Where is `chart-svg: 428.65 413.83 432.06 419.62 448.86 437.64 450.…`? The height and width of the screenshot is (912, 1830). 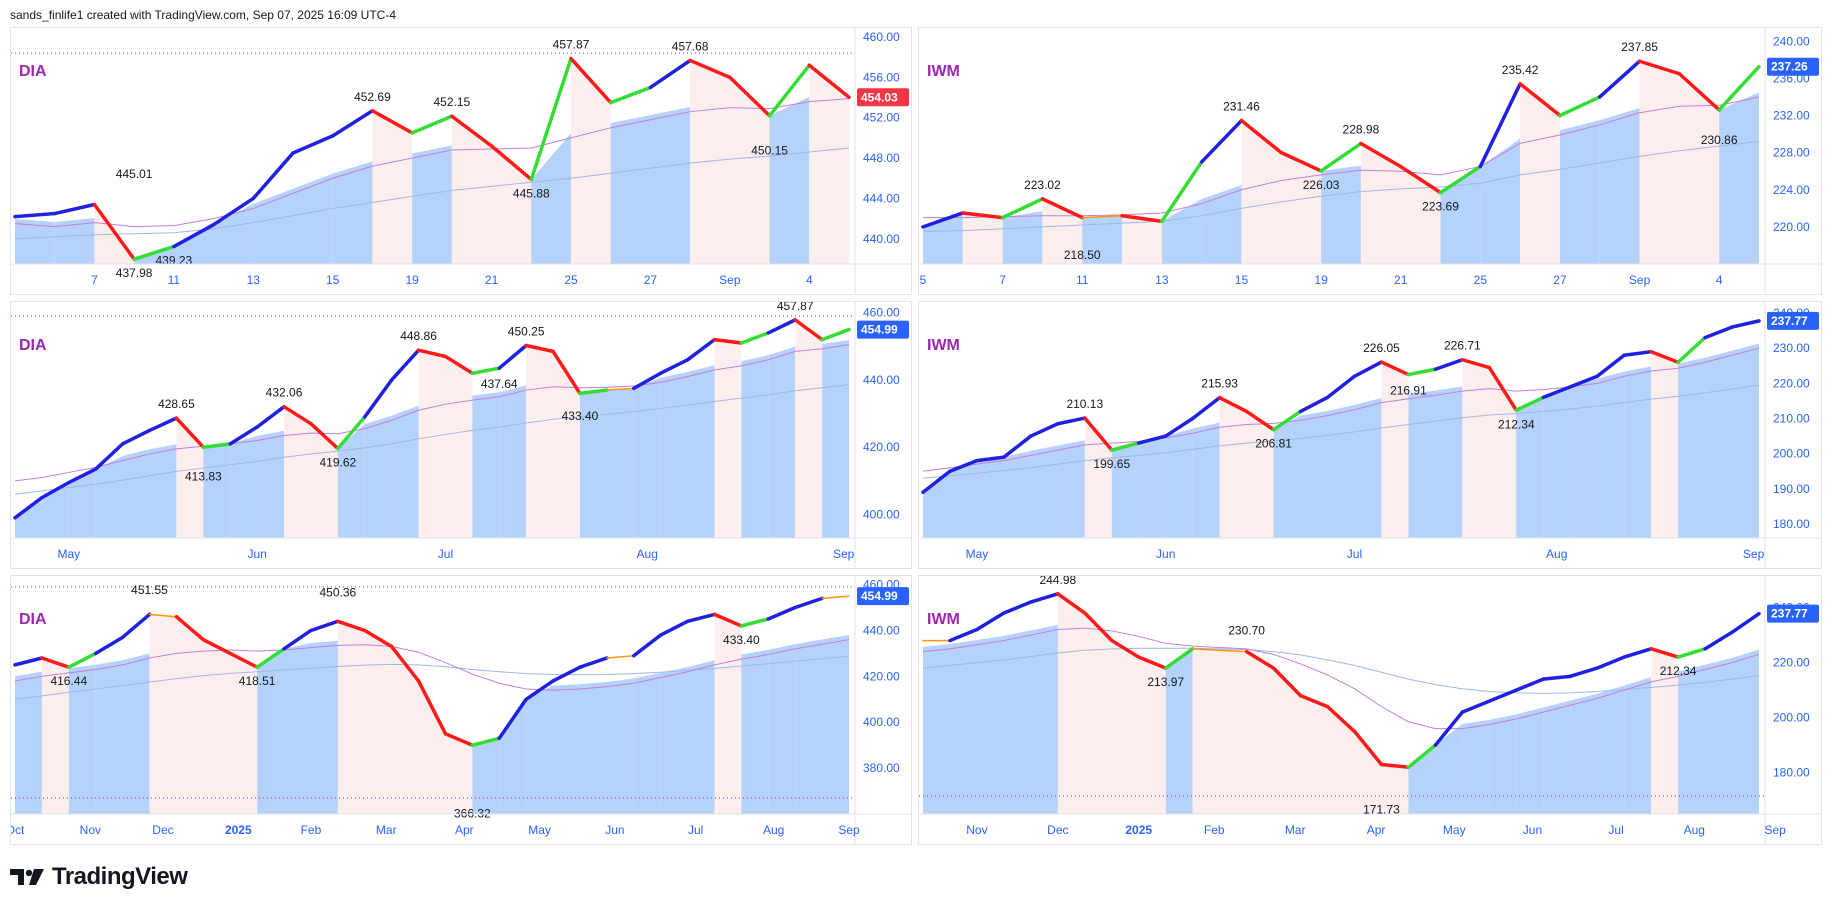
chart-svg: 428.65 413.83 432.06 419.62 448.86 437.64 450.… is located at coordinates (461, 435).